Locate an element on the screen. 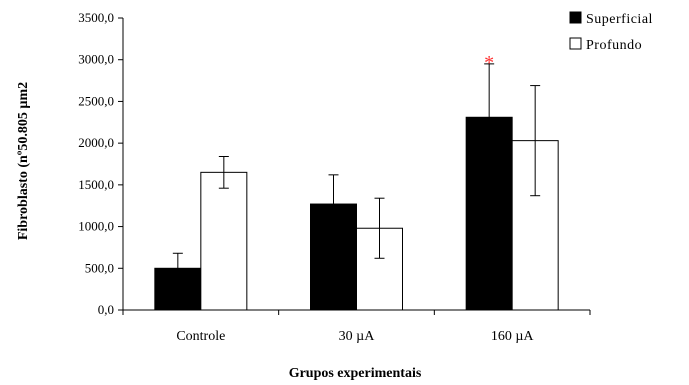  legend-label-superficial: Superficial is located at coordinates (619, 19).